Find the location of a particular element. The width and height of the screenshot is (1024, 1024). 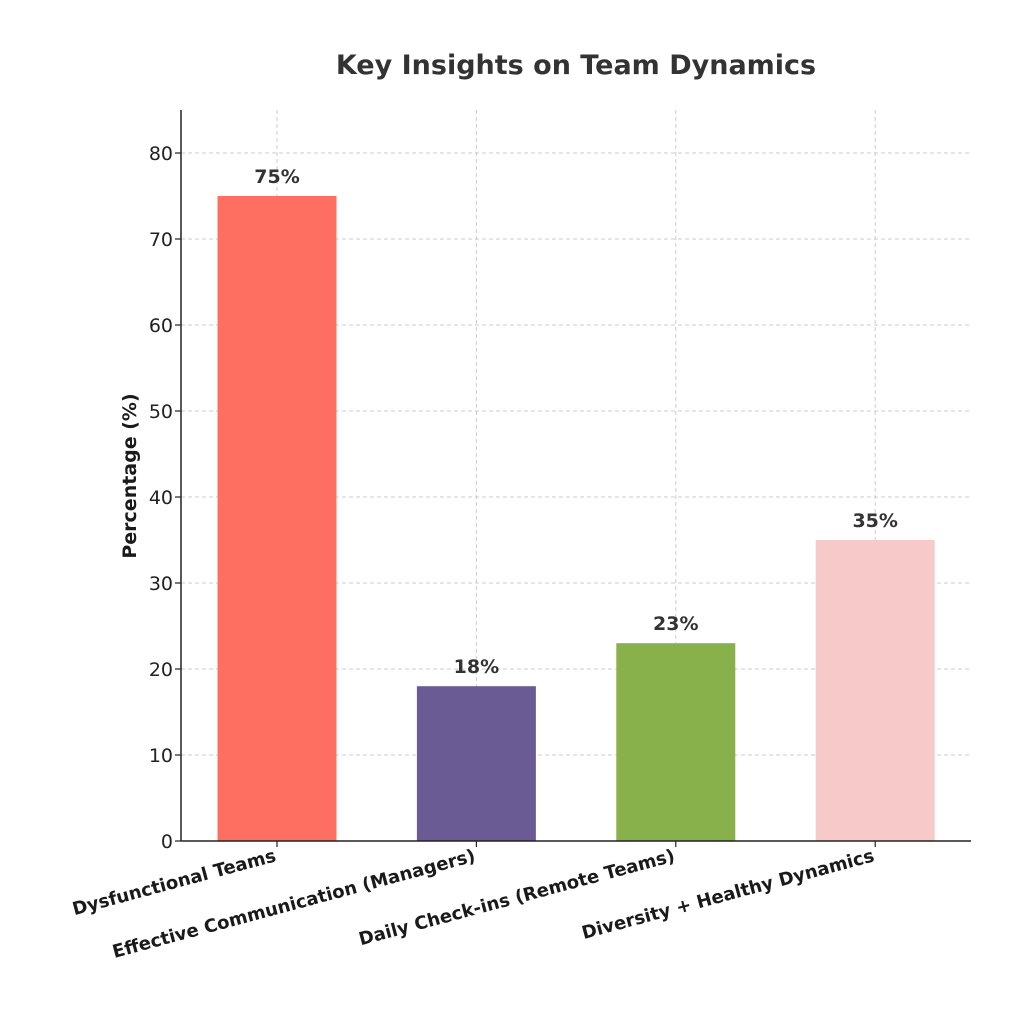

data-label: 35% is located at coordinates (874, 521).